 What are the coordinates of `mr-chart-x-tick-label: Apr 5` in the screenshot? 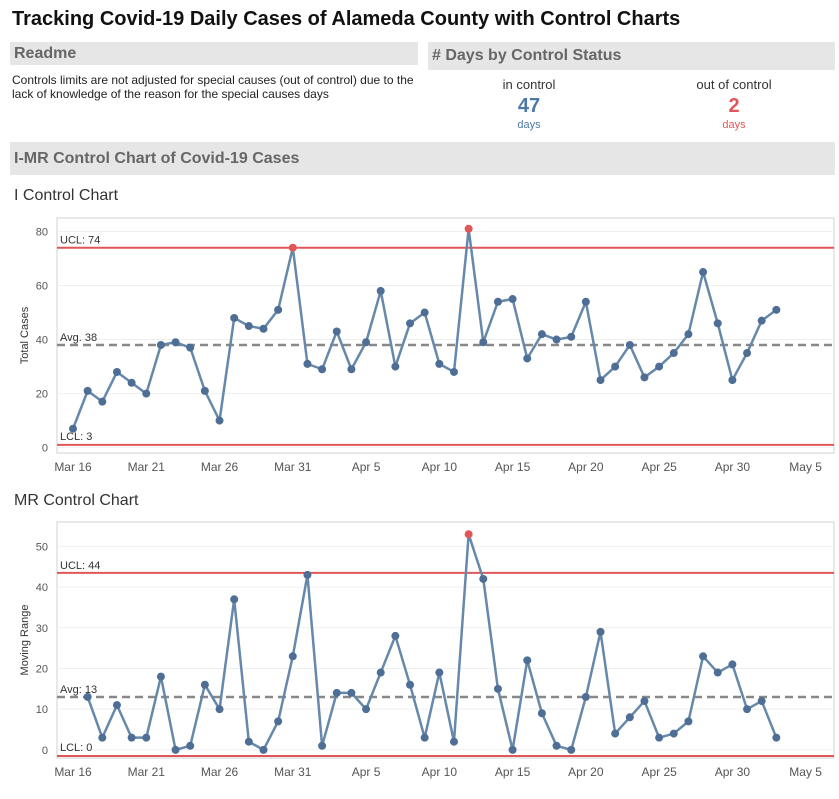 It's located at (366, 772).